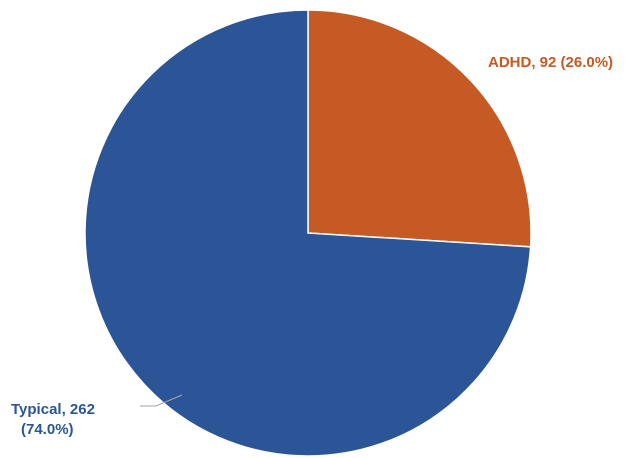  I want to click on typical-leader-line, so click(161, 400).